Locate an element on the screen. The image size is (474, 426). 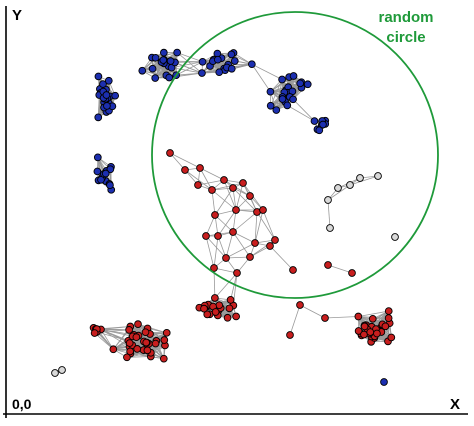
circle-label-line2: circle is located at coordinates (405, 37).